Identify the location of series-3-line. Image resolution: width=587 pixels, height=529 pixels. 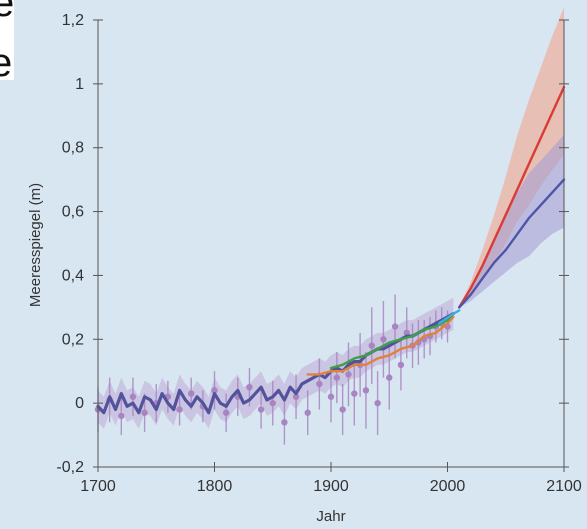
(449, 317).